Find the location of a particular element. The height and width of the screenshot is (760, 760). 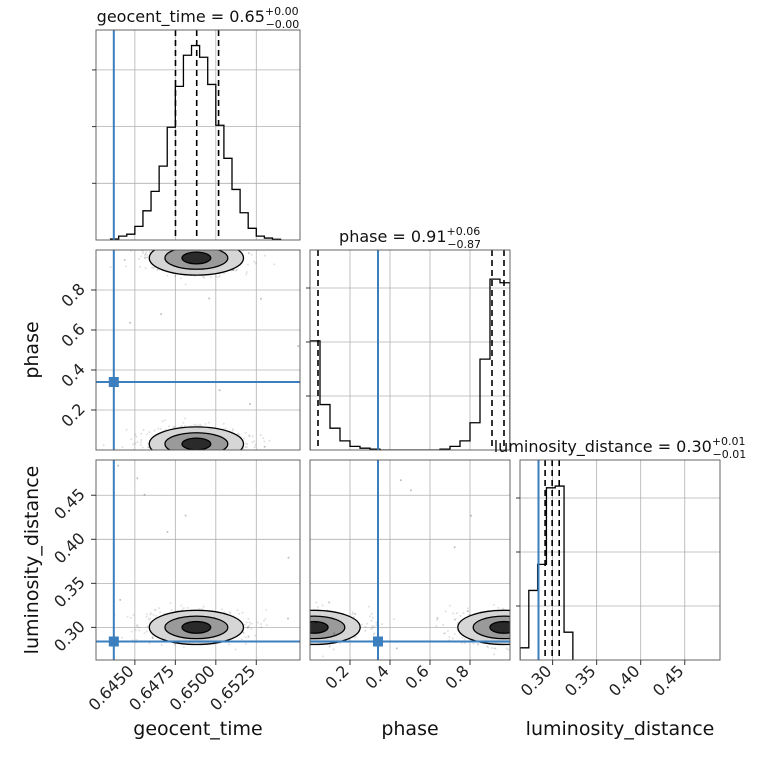

density-cluster is located at coordinates (332, 629).